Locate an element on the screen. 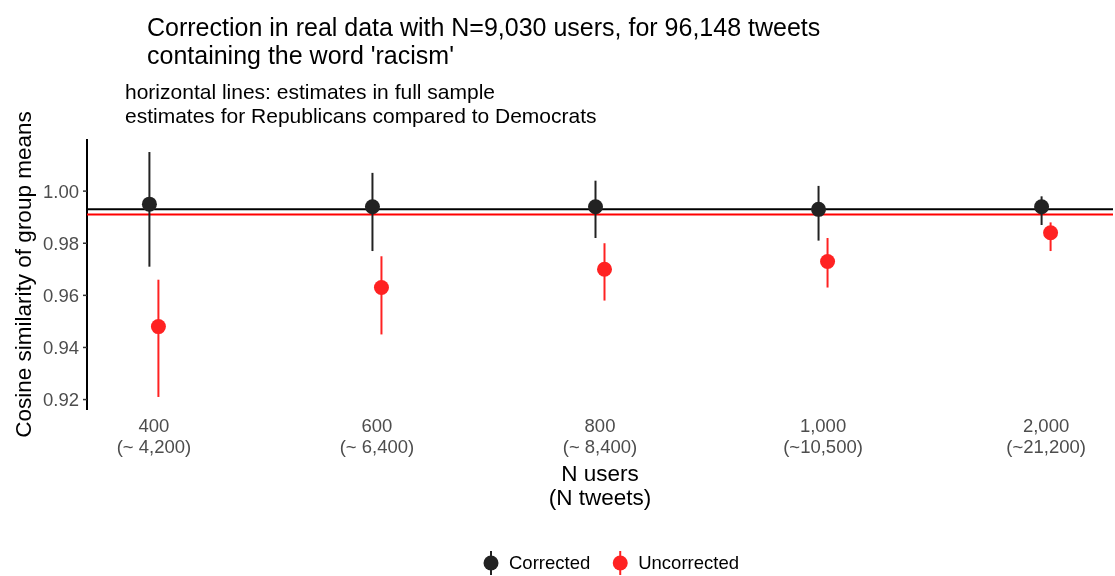 Image resolution: width=1115 pixels, height=576 pixels. y-tick-label: 0.96 is located at coordinates (60, 295).